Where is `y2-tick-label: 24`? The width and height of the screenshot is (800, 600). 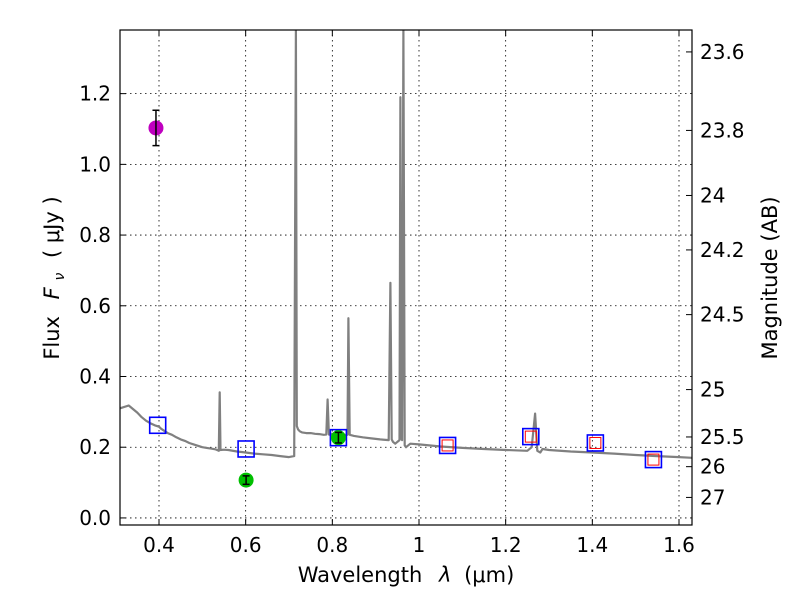
y2-tick-label: 24 is located at coordinates (712, 195).